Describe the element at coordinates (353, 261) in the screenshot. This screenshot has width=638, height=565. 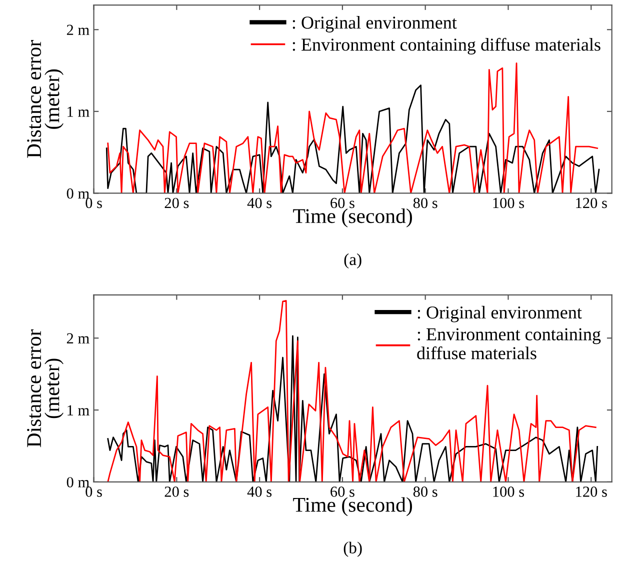
I see `text: (a)` at that location.